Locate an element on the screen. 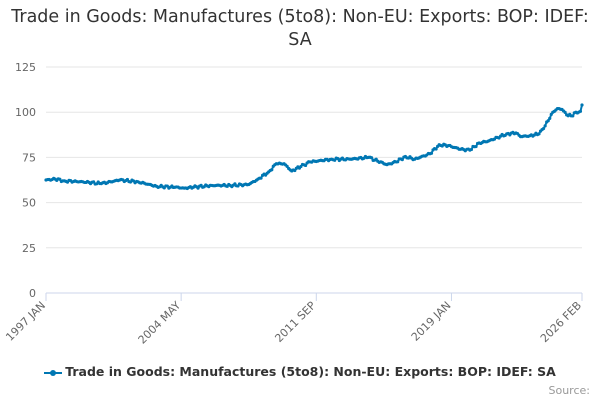  x-tick-label: 2026 FEB is located at coordinates (561, 322).